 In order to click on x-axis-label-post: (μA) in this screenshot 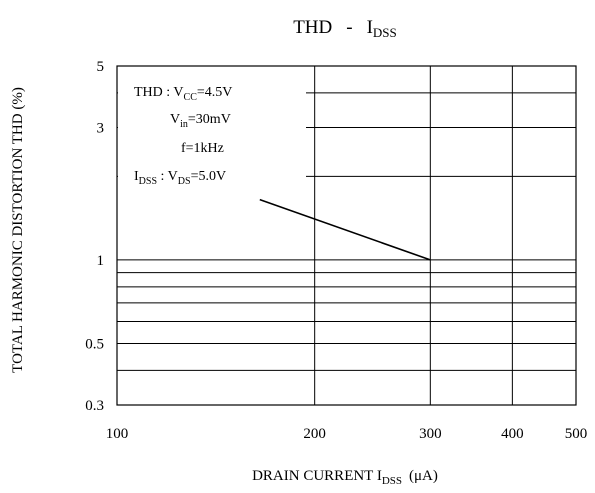, I will do `click(423, 476)`.